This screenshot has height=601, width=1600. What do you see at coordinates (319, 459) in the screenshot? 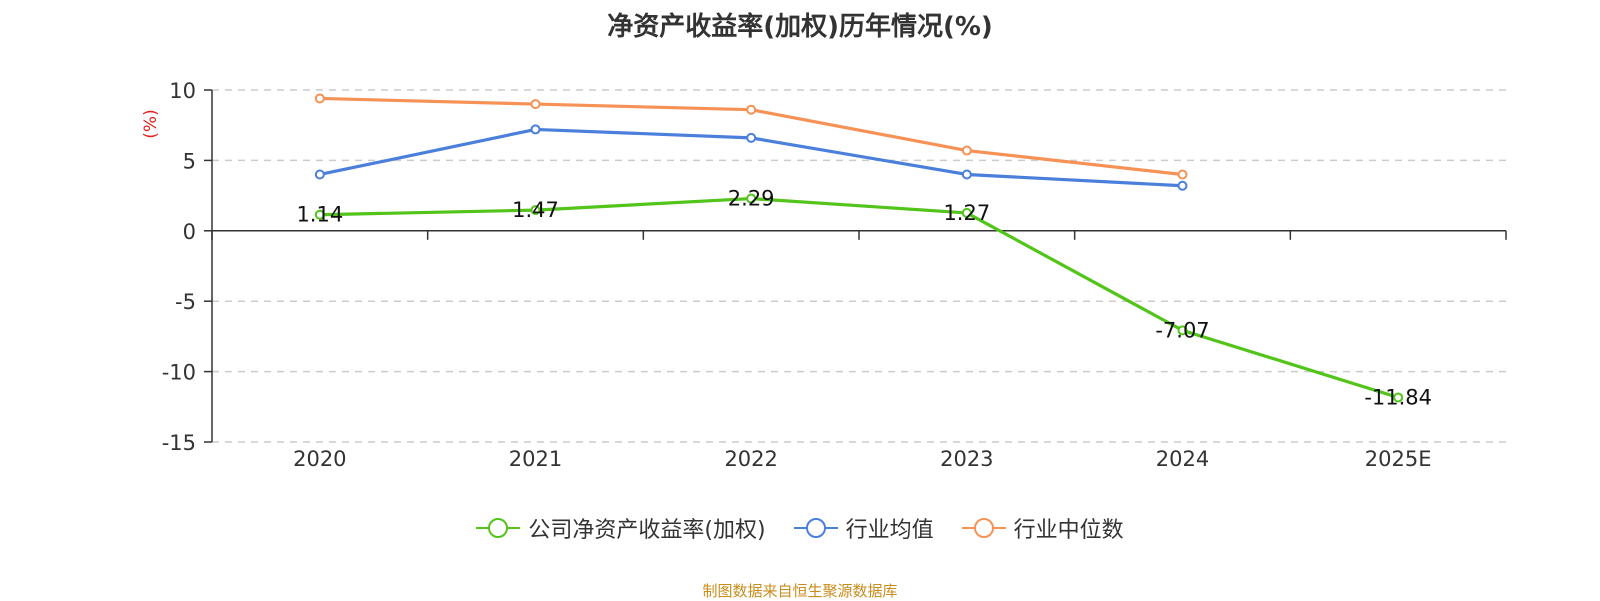
I see `x-tick-label: 2020` at bounding box center [319, 459].